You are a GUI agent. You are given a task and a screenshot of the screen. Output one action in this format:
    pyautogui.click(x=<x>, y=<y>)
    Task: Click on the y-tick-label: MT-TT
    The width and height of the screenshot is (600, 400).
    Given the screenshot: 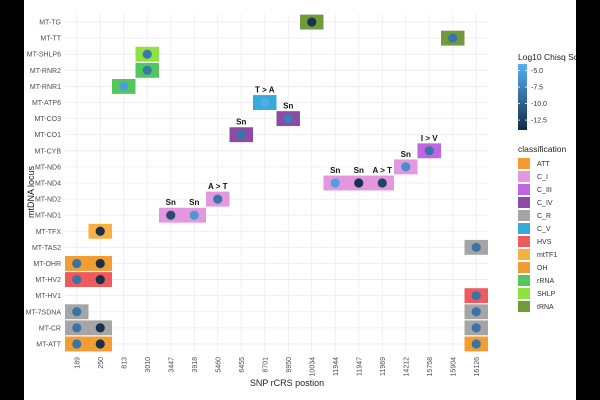 What is the action you would take?
    pyautogui.click(x=50, y=39)
    